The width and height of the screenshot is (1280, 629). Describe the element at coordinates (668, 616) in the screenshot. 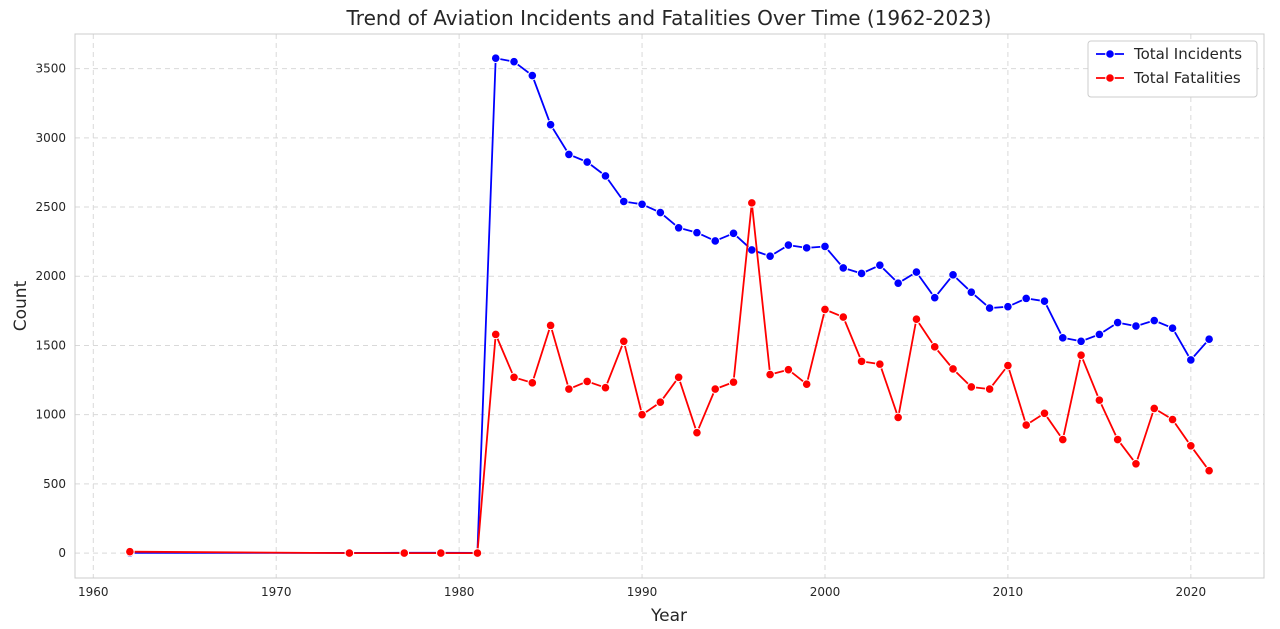

I see `x-axis-label: Year` at that location.